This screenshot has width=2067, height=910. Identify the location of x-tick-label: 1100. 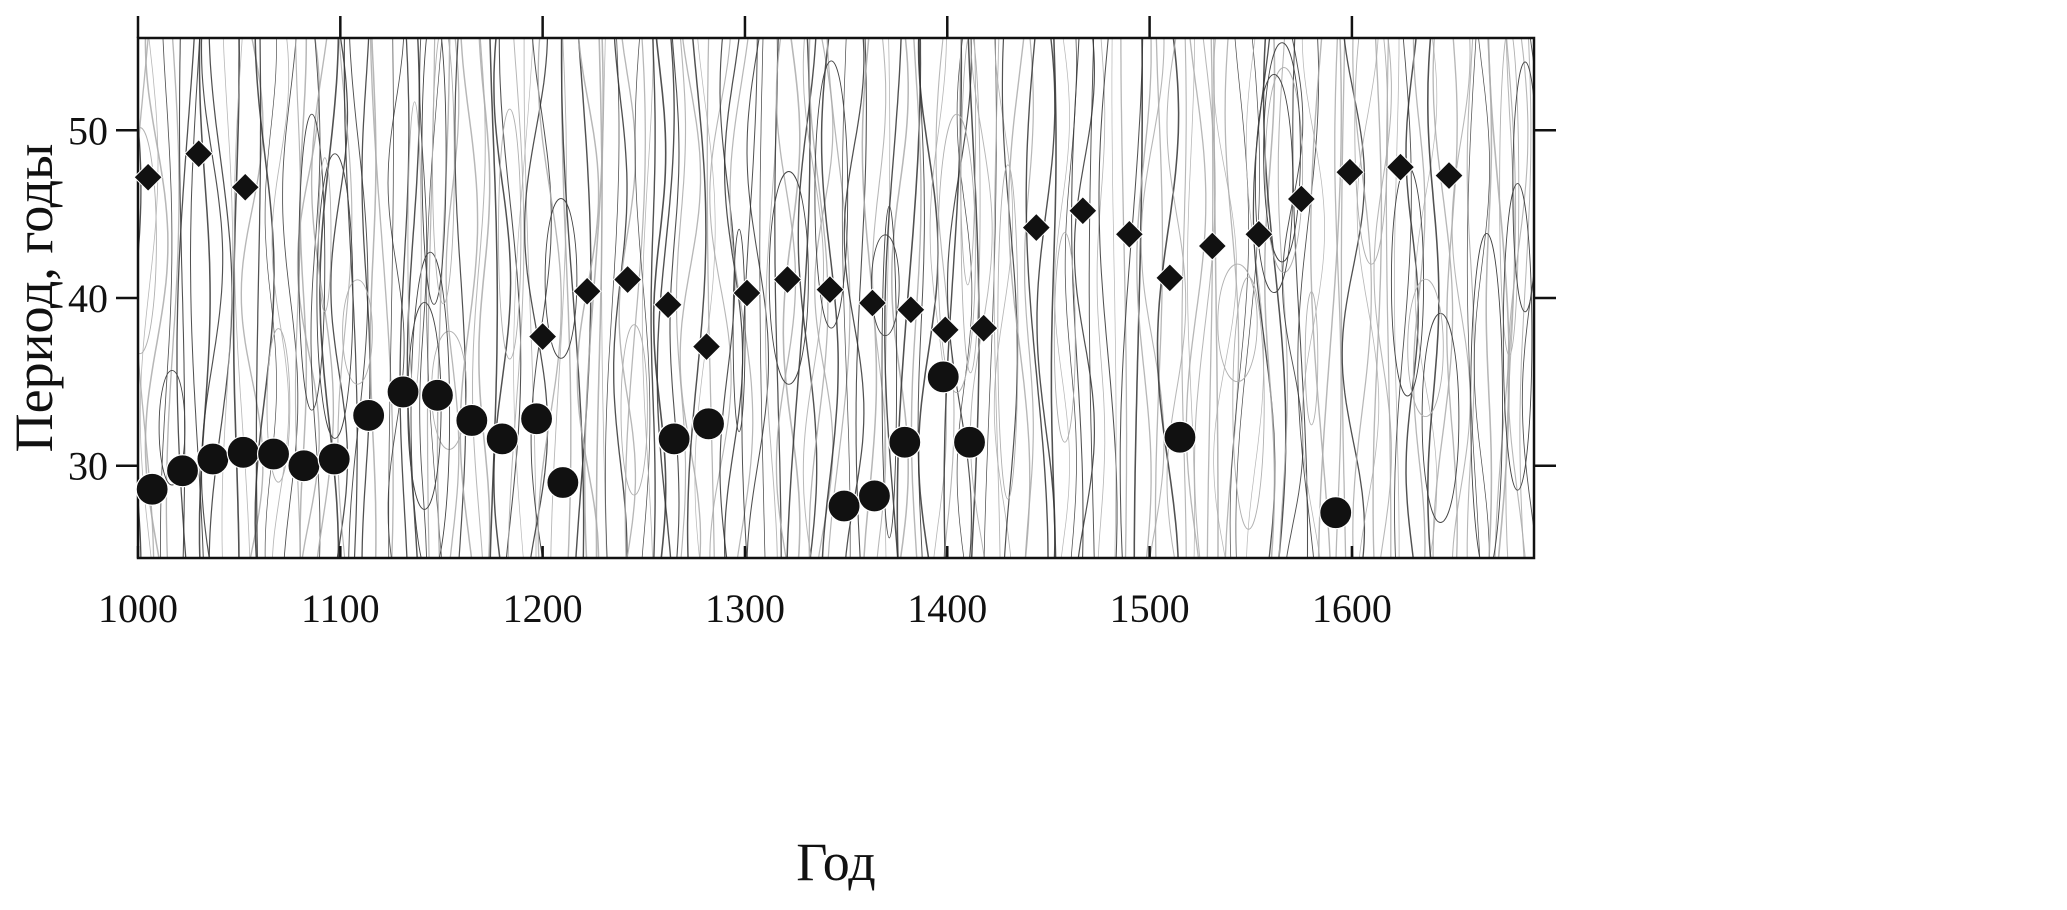
(340, 608).